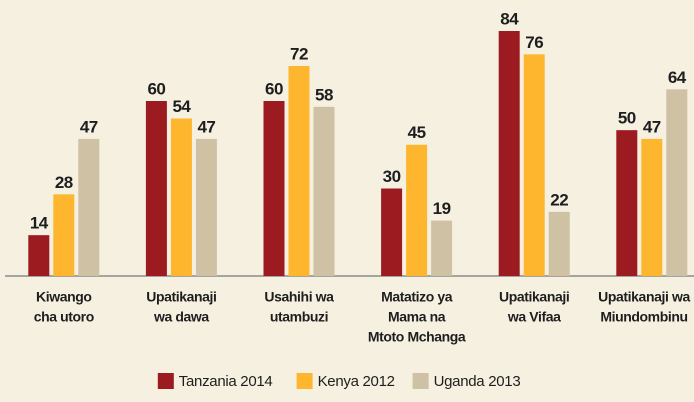 The width and height of the screenshot is (694, 402). Describe the element at coordinates (417, 337) in the screenshot. I see `x-tick-label: Mtoto Mchanga` at that location.